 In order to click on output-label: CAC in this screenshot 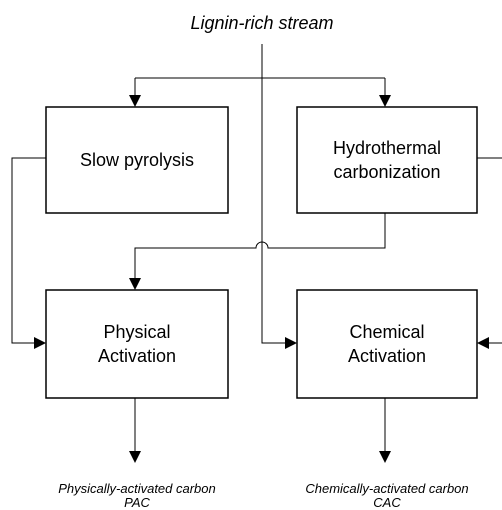, I will do `click(387, 502)`.